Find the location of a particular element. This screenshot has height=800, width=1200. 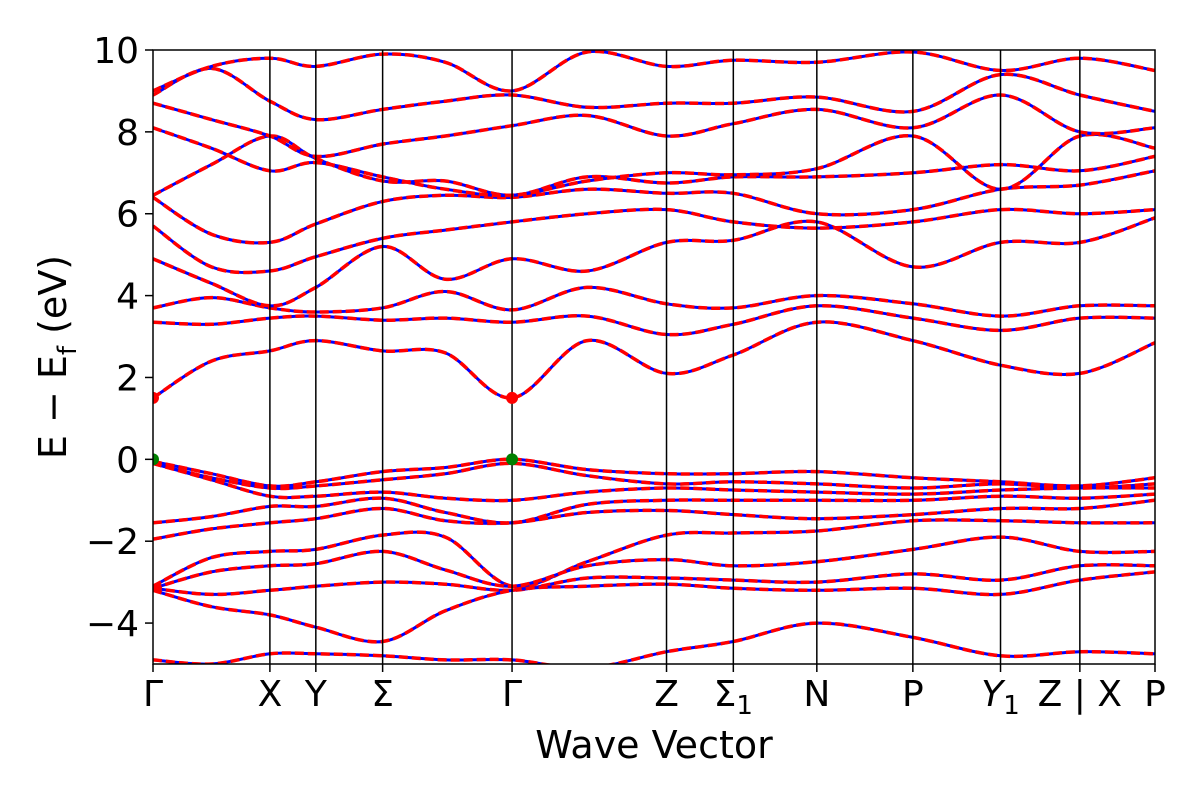

y-axis-label-subscript: f is located at coordinates (68, 350).